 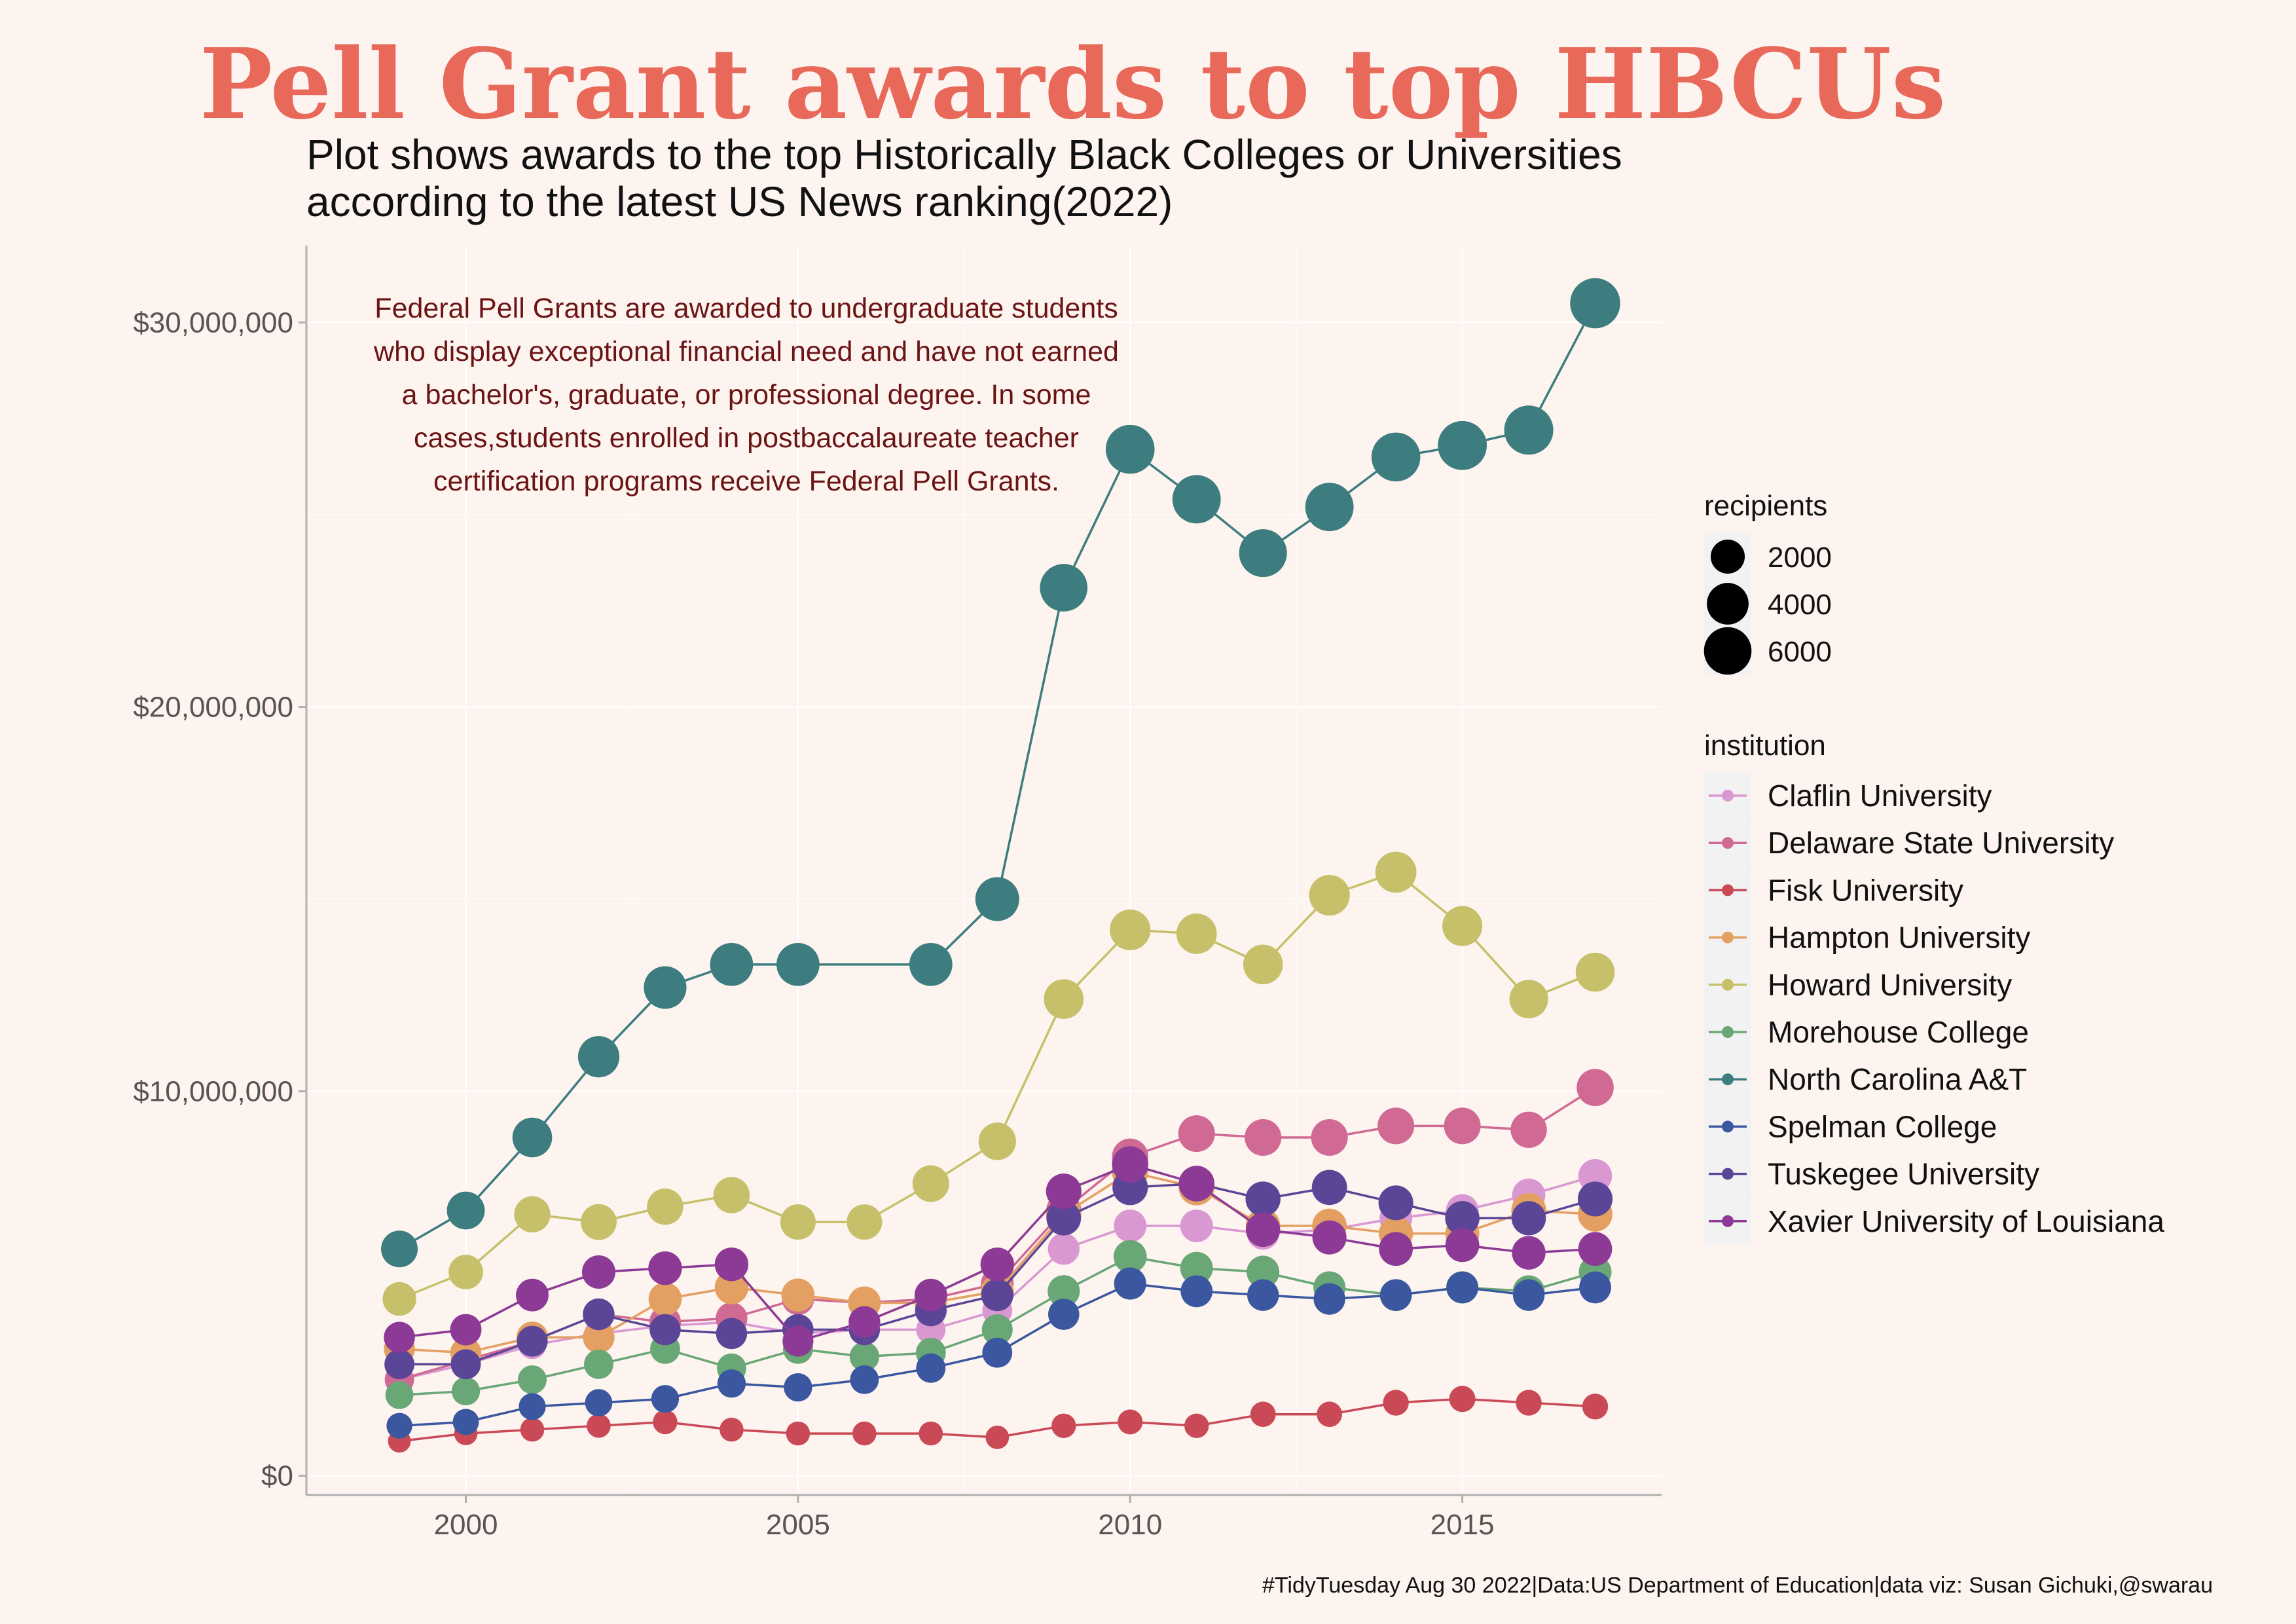 I want to click on x-tick-label: 2000, so click(x=466, y=1525).